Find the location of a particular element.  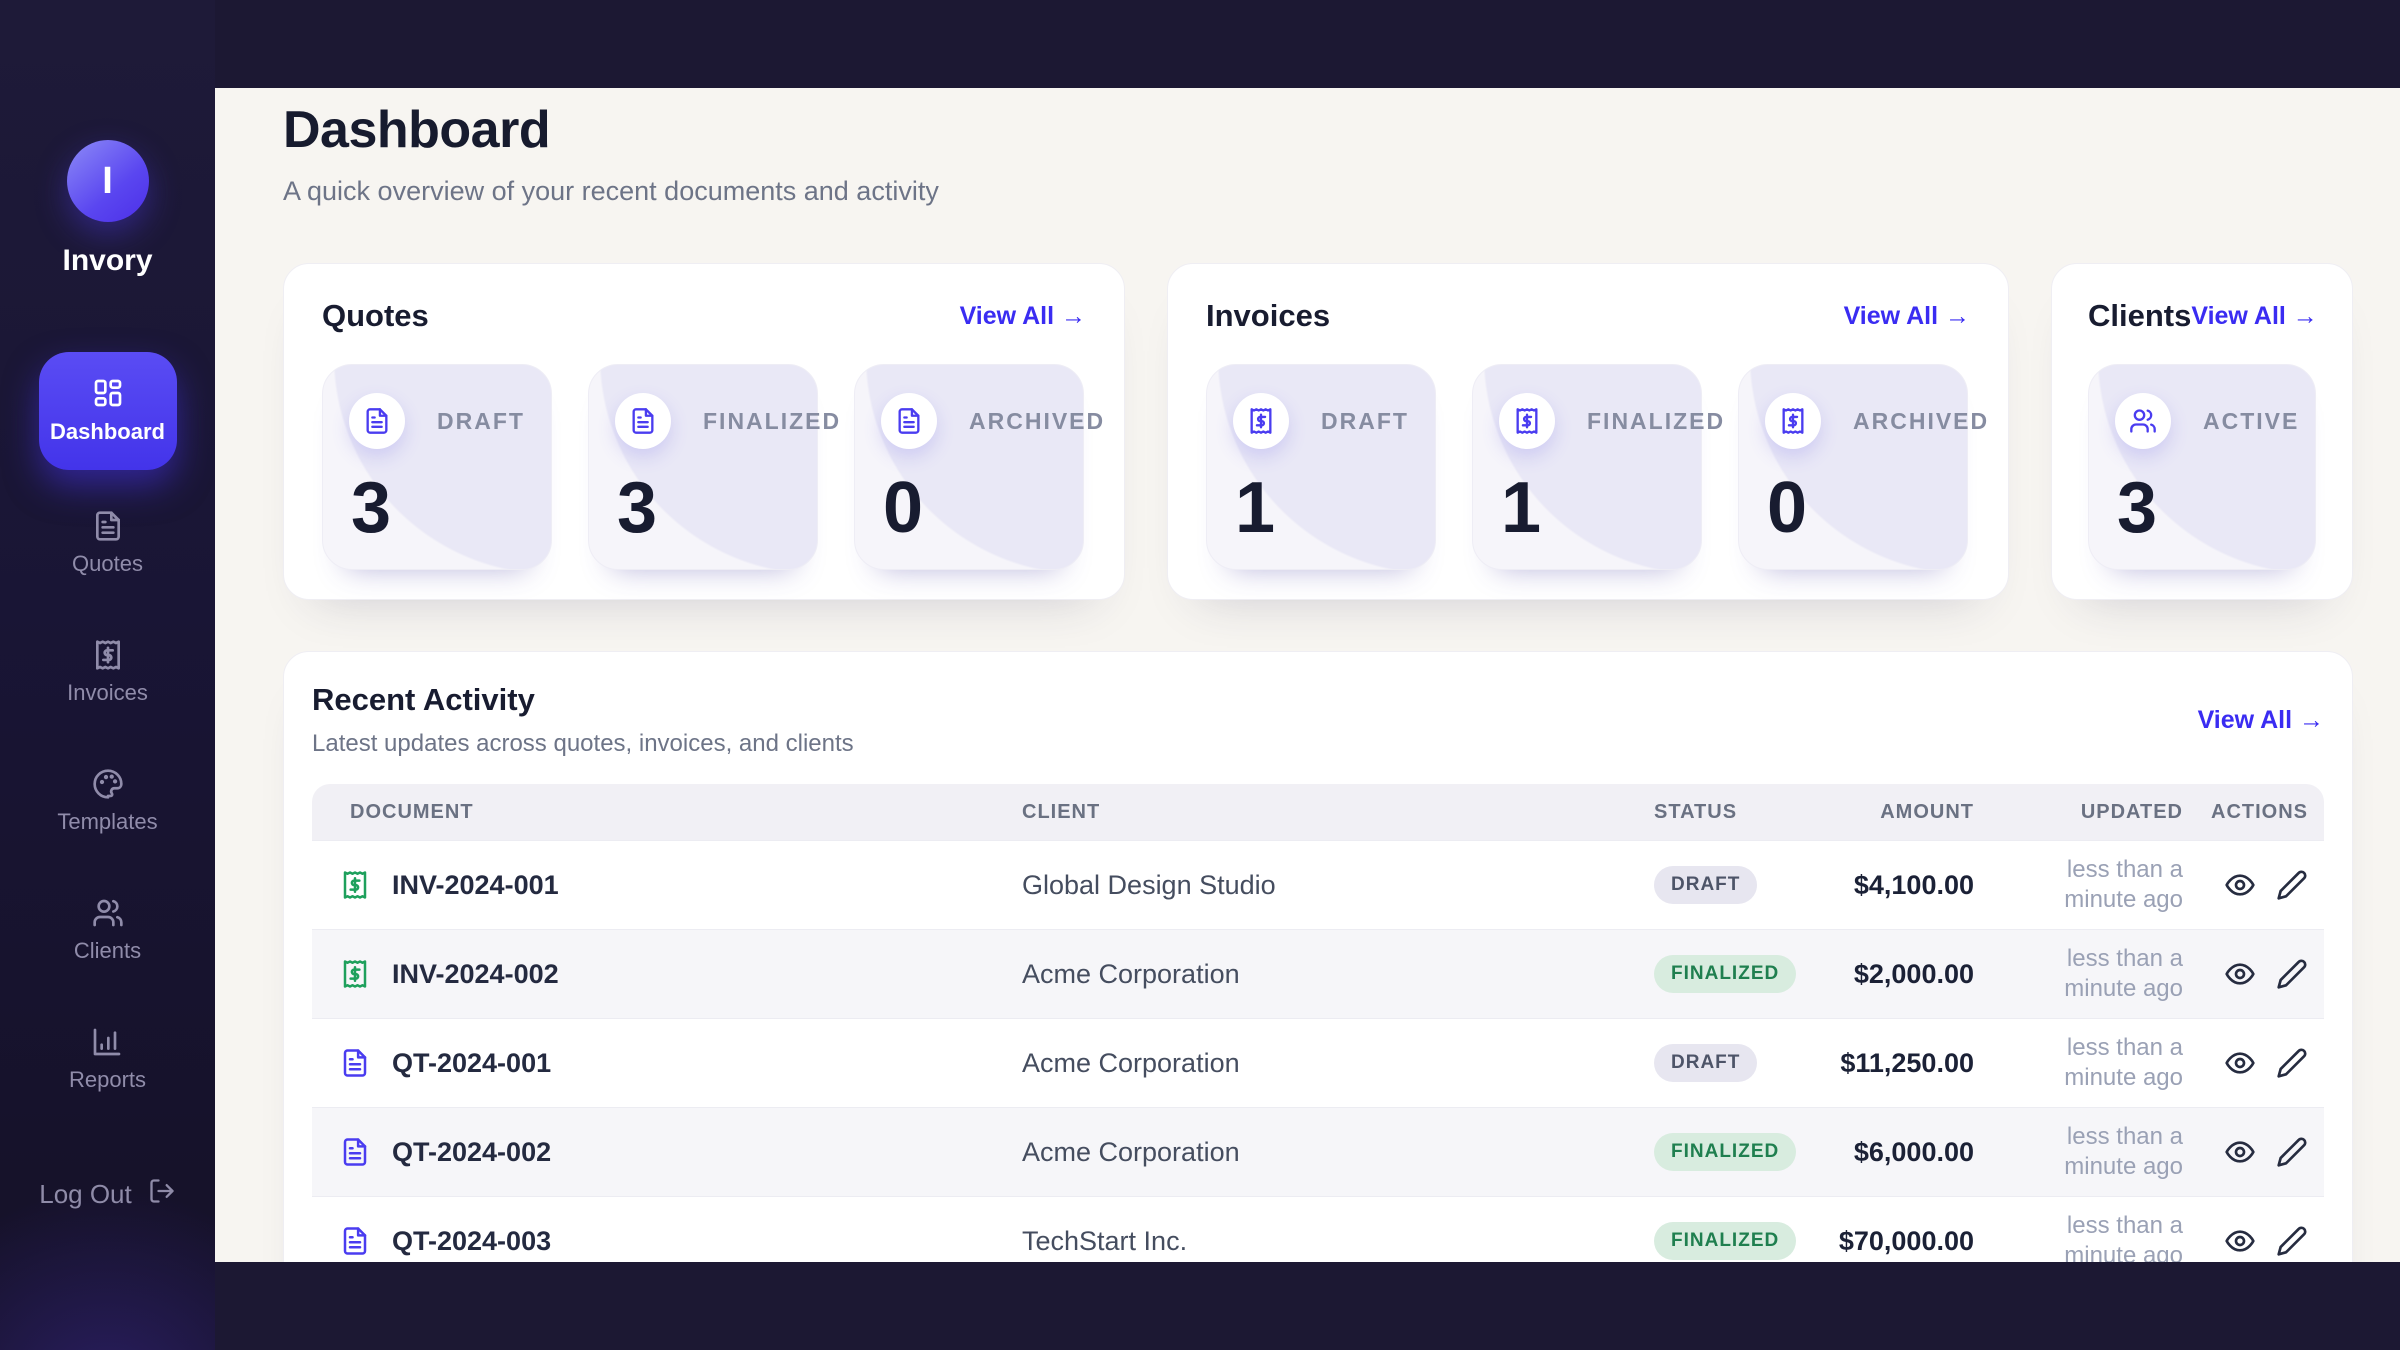

sidebar-item-label: Clients is located at coordinates (107, 950).